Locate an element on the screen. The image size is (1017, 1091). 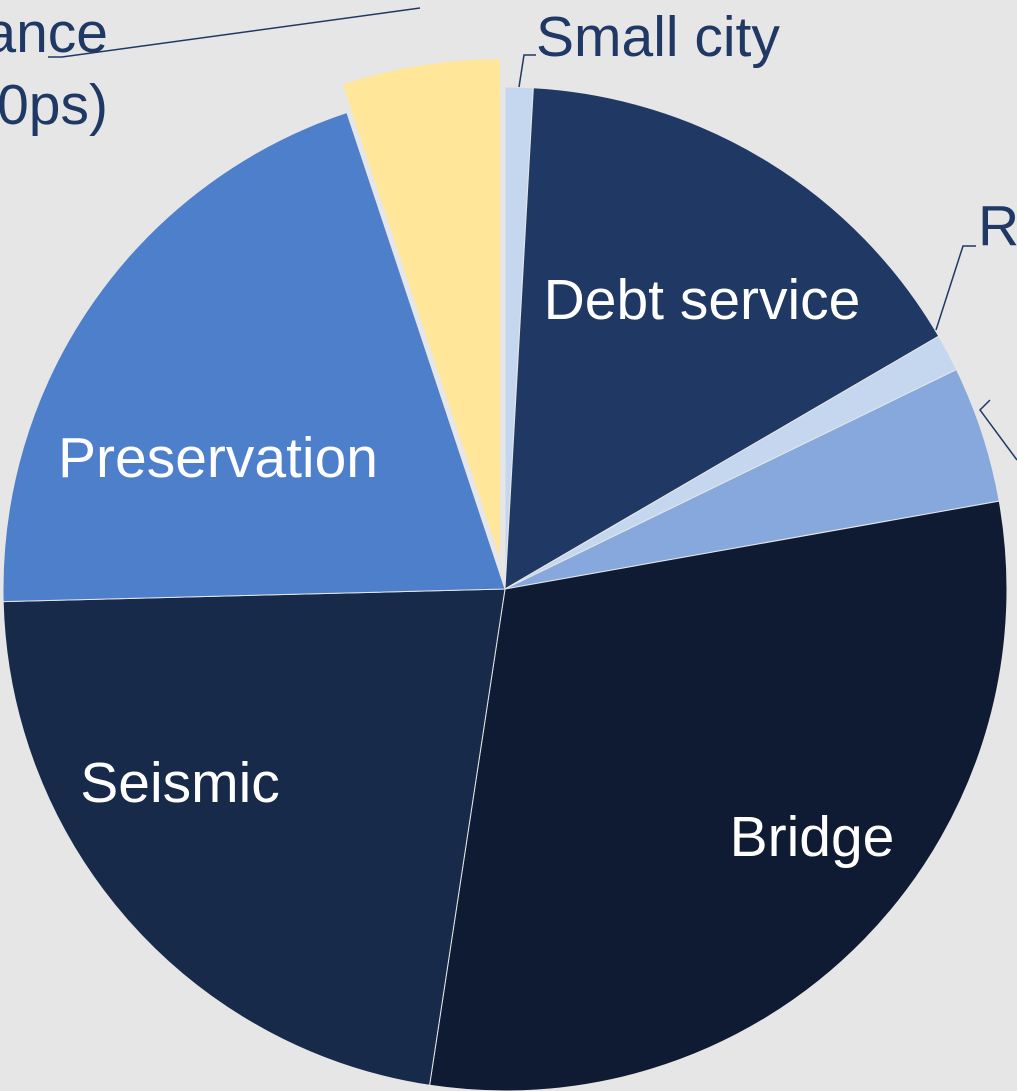
leader-line-r is located at coordinates (955, 288).